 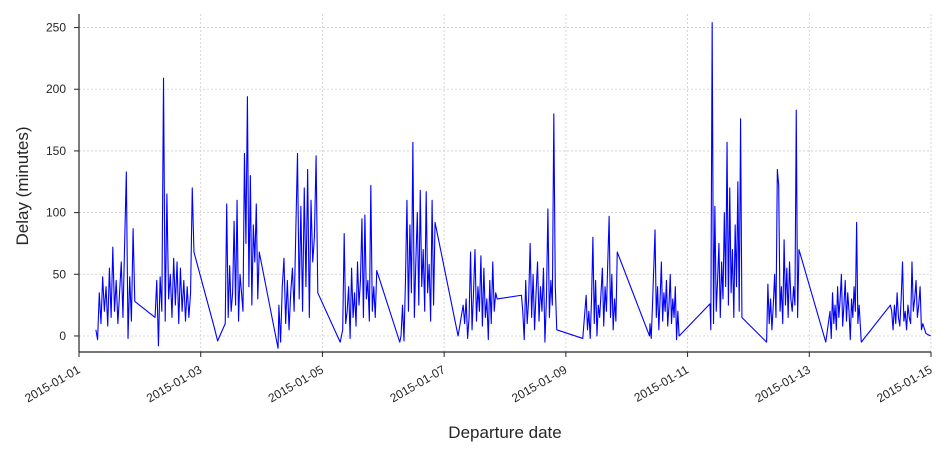 I want to click on x-tick-label: 2015-01-01, so click(x=52, y=383).